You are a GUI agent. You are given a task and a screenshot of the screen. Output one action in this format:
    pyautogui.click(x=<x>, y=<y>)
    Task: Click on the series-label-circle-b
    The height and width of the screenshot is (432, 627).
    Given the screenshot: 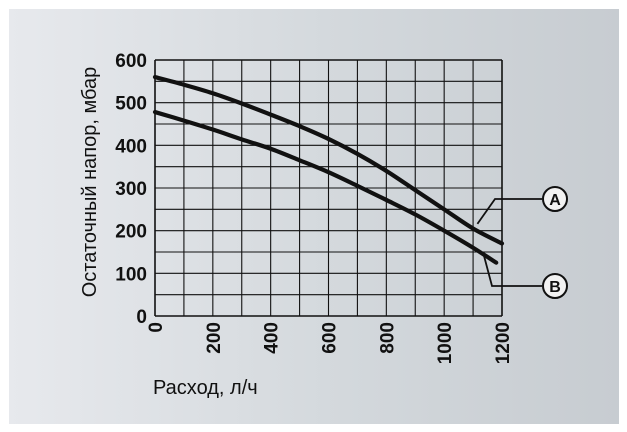 What is the action you would take?
    pyautogui.click(x=555, y=286)
    